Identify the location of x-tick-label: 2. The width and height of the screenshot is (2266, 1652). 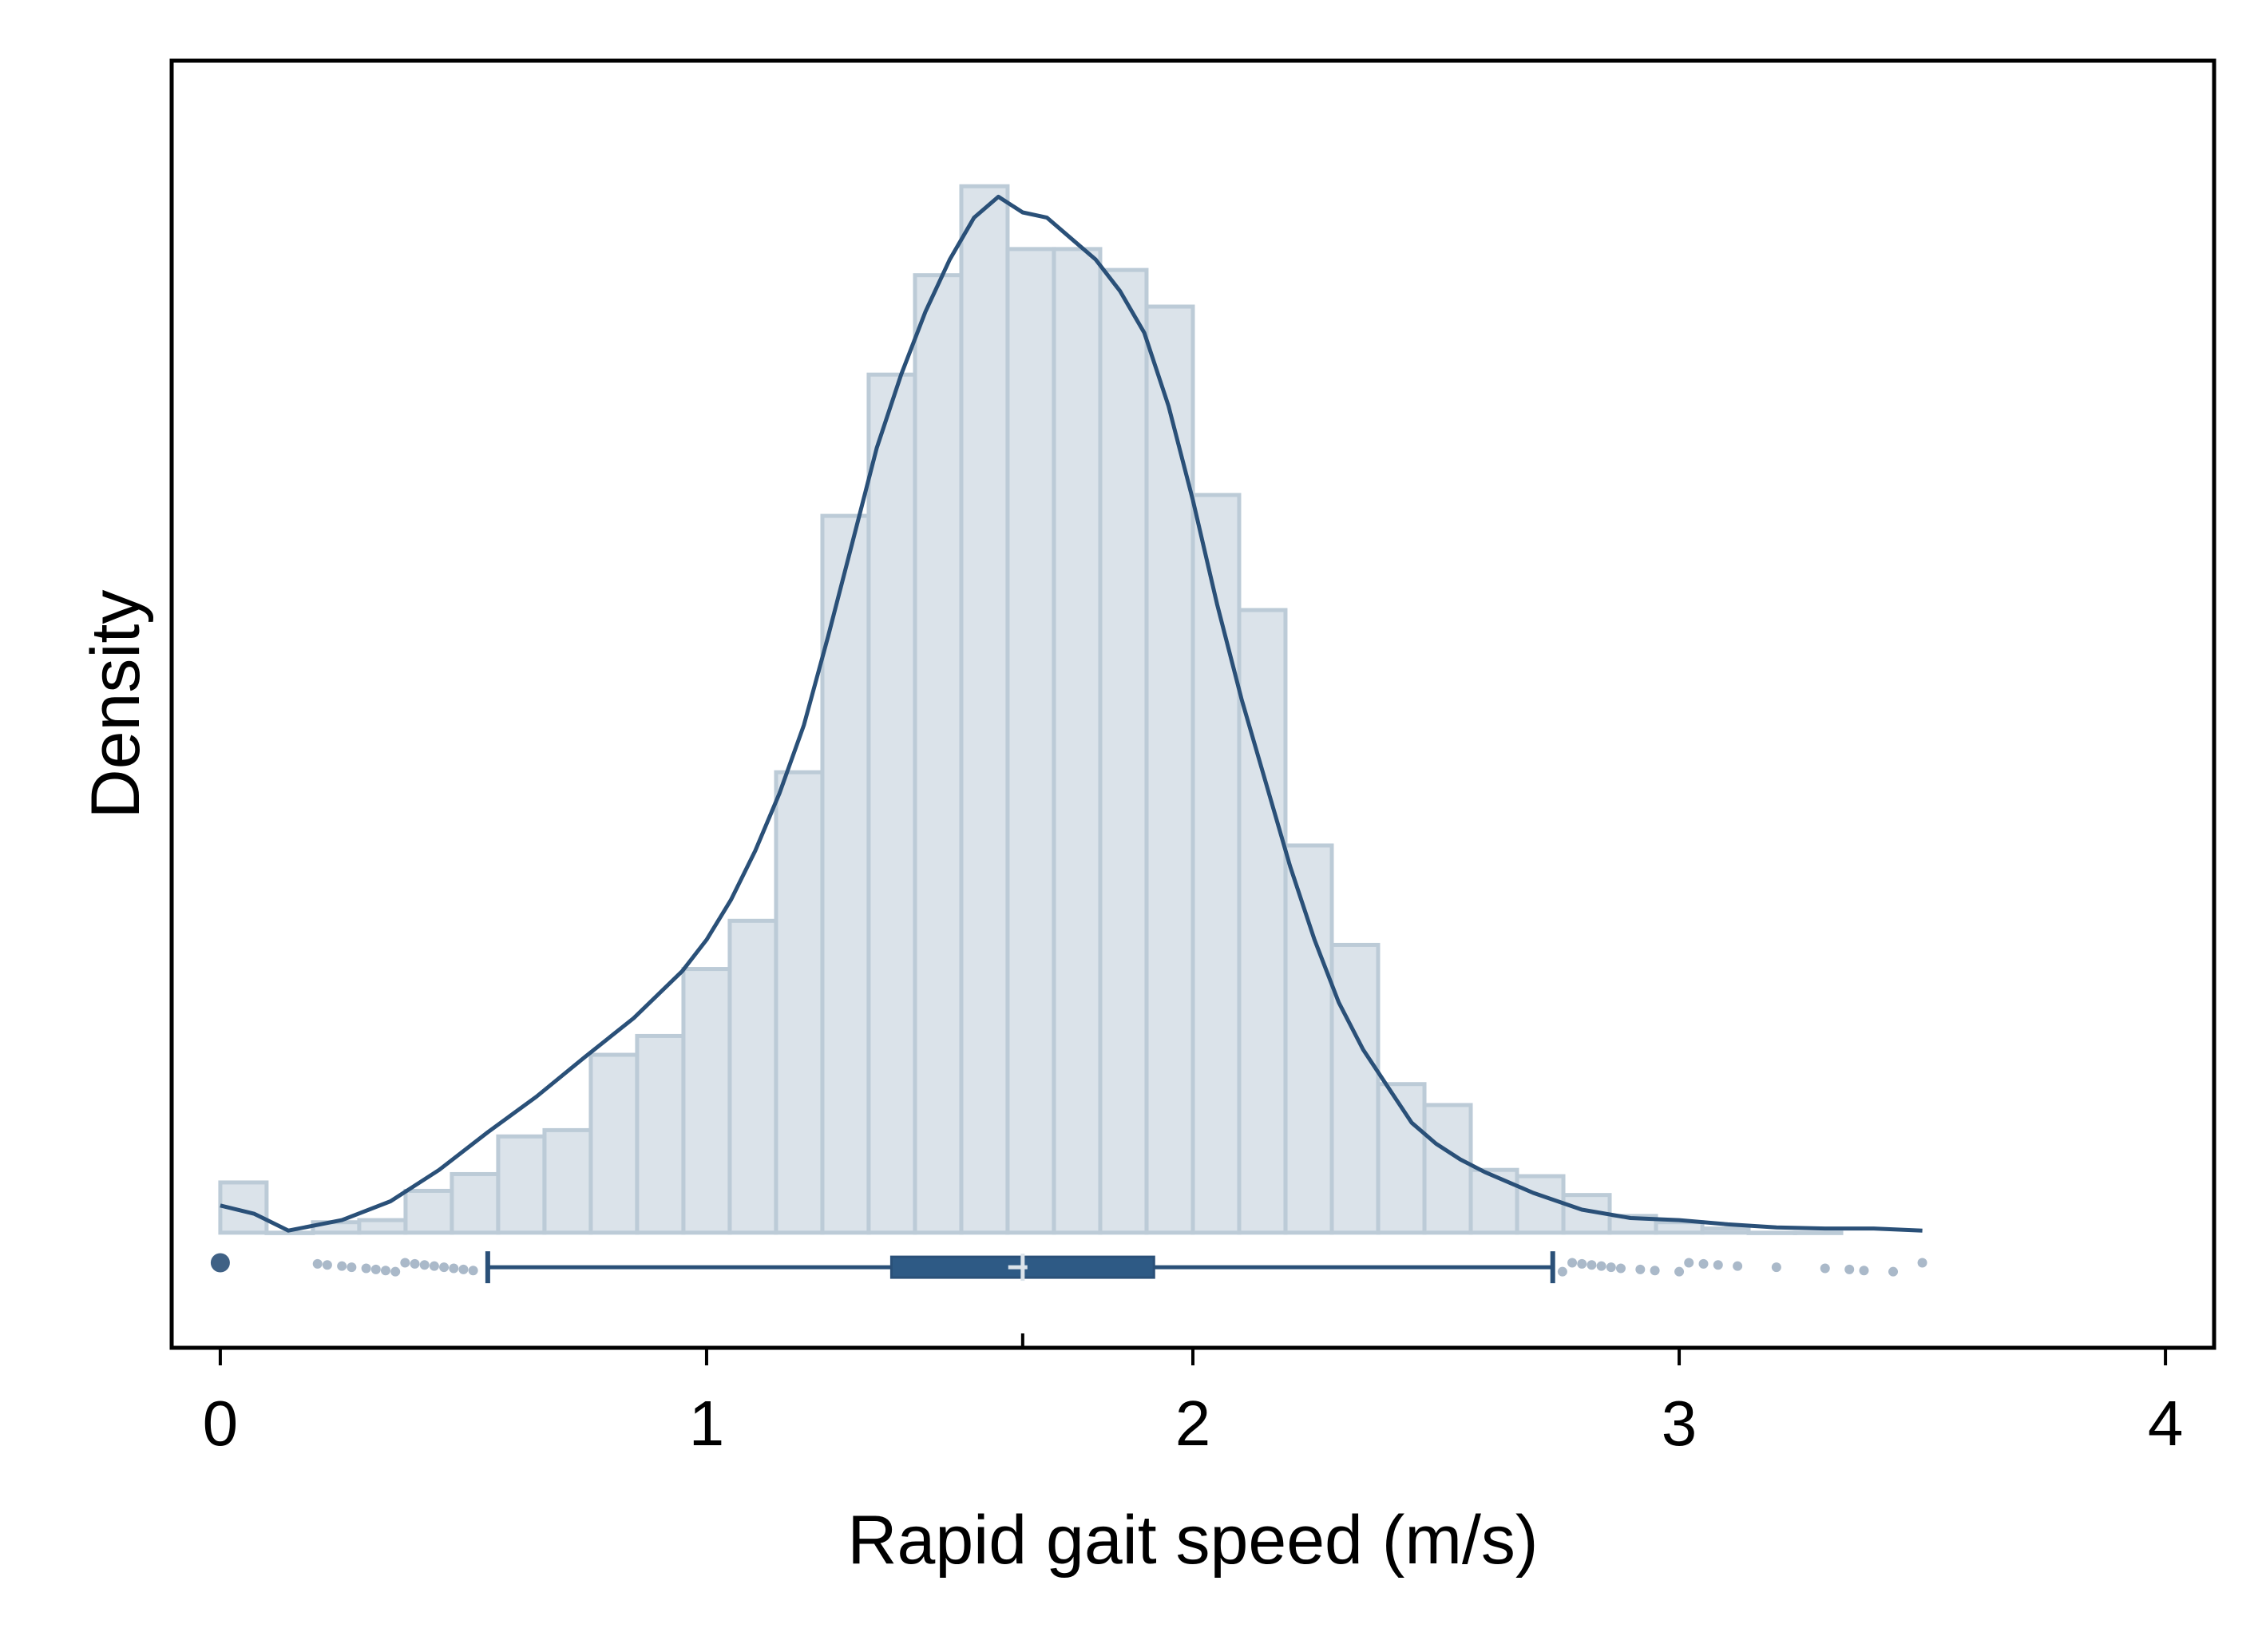
(1193, 1423).